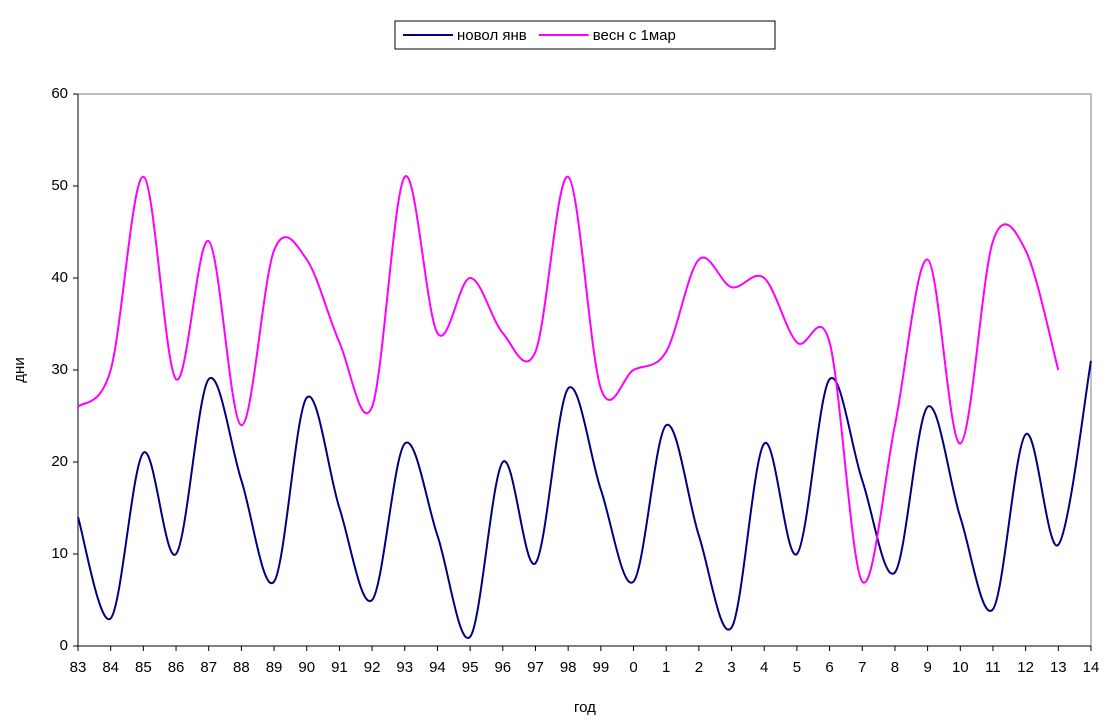 This screenshot has height=722, width=1105. I want to click on x-tick-label: 85, so click(143, 667).